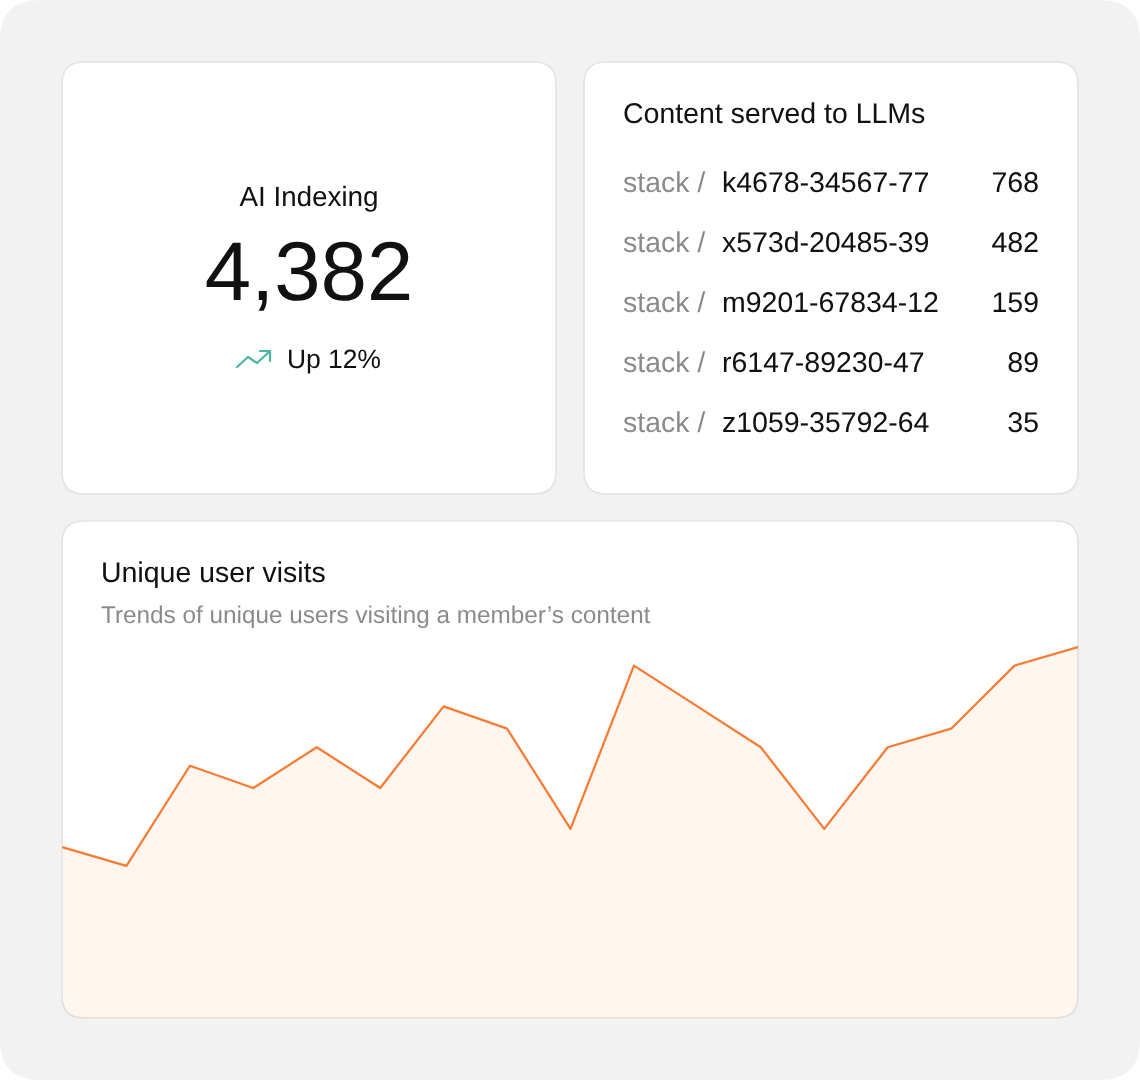 The height and width of the screenshot is (1080, 1140). Describe the element at coordinates (774, 113) in the screenshot. I see `text: Content served to LLMs` at that location.